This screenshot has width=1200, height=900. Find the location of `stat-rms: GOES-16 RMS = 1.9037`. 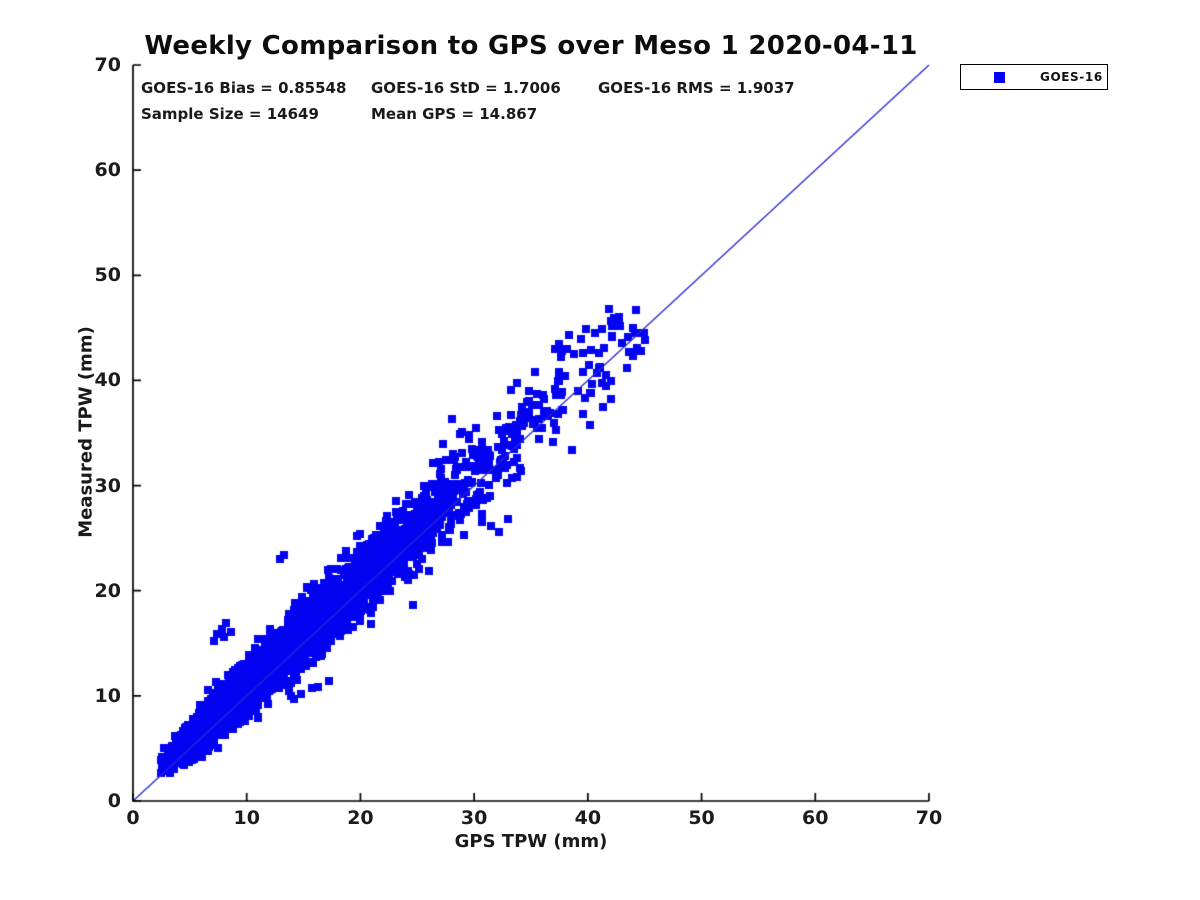

stat-rms: GOES-16 RMS = 1.9037 is located at coordinates (696, 88).